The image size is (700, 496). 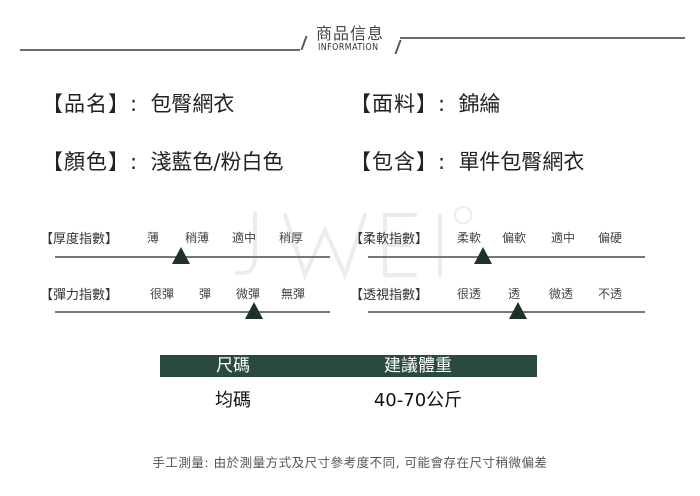 What do you see at coordinates (514, 238) in the screenshot?
I see `scale-option: 偏軟` at bounding box center [514, 238].